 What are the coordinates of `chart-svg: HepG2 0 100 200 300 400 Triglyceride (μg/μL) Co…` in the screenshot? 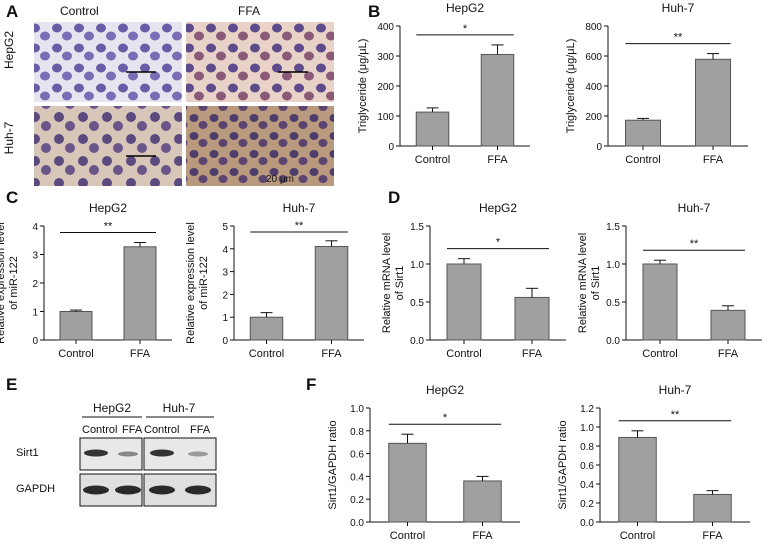 It's located at (443, 83).